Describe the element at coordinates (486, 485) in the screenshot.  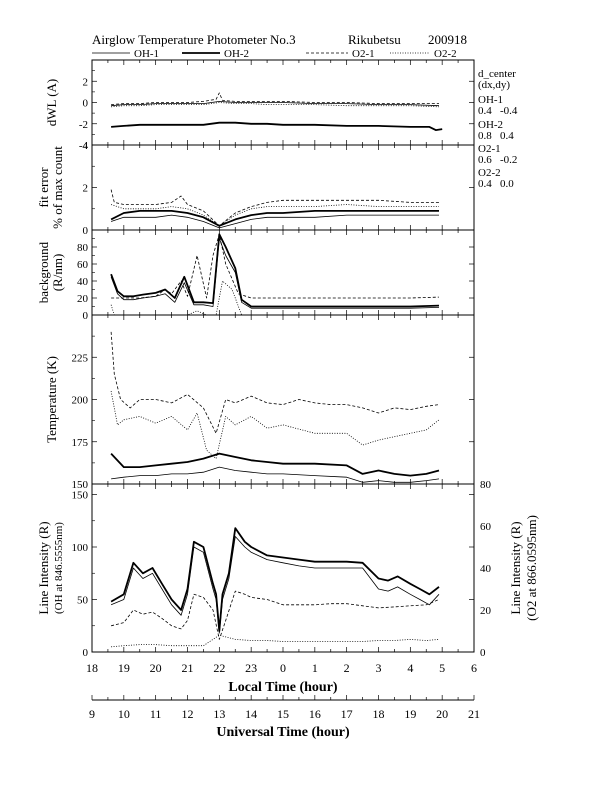
I see `y2-tick-label: 80` at that location.